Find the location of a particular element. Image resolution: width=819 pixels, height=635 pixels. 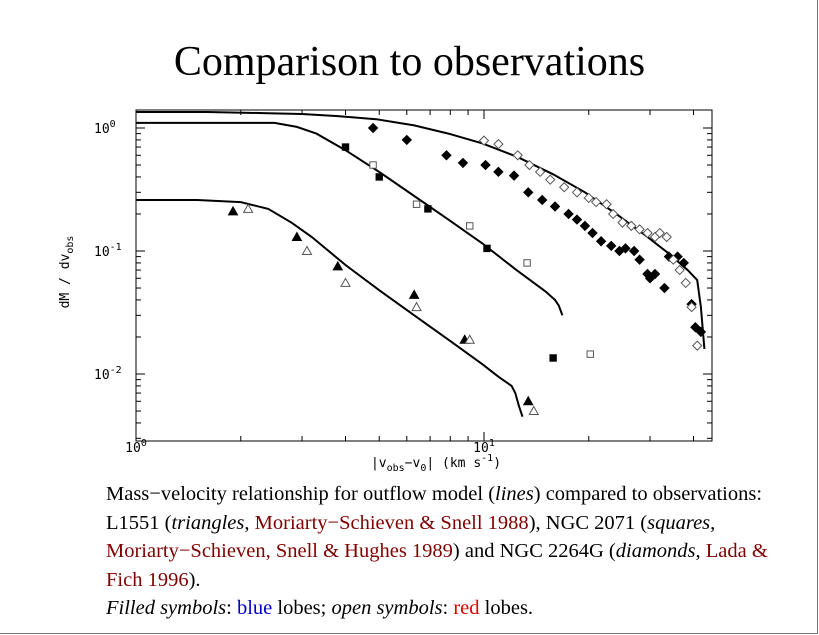

y-tick-labels: 10⁰ 10⁻¹ 10⁻² is located at coordinates (108, 251).